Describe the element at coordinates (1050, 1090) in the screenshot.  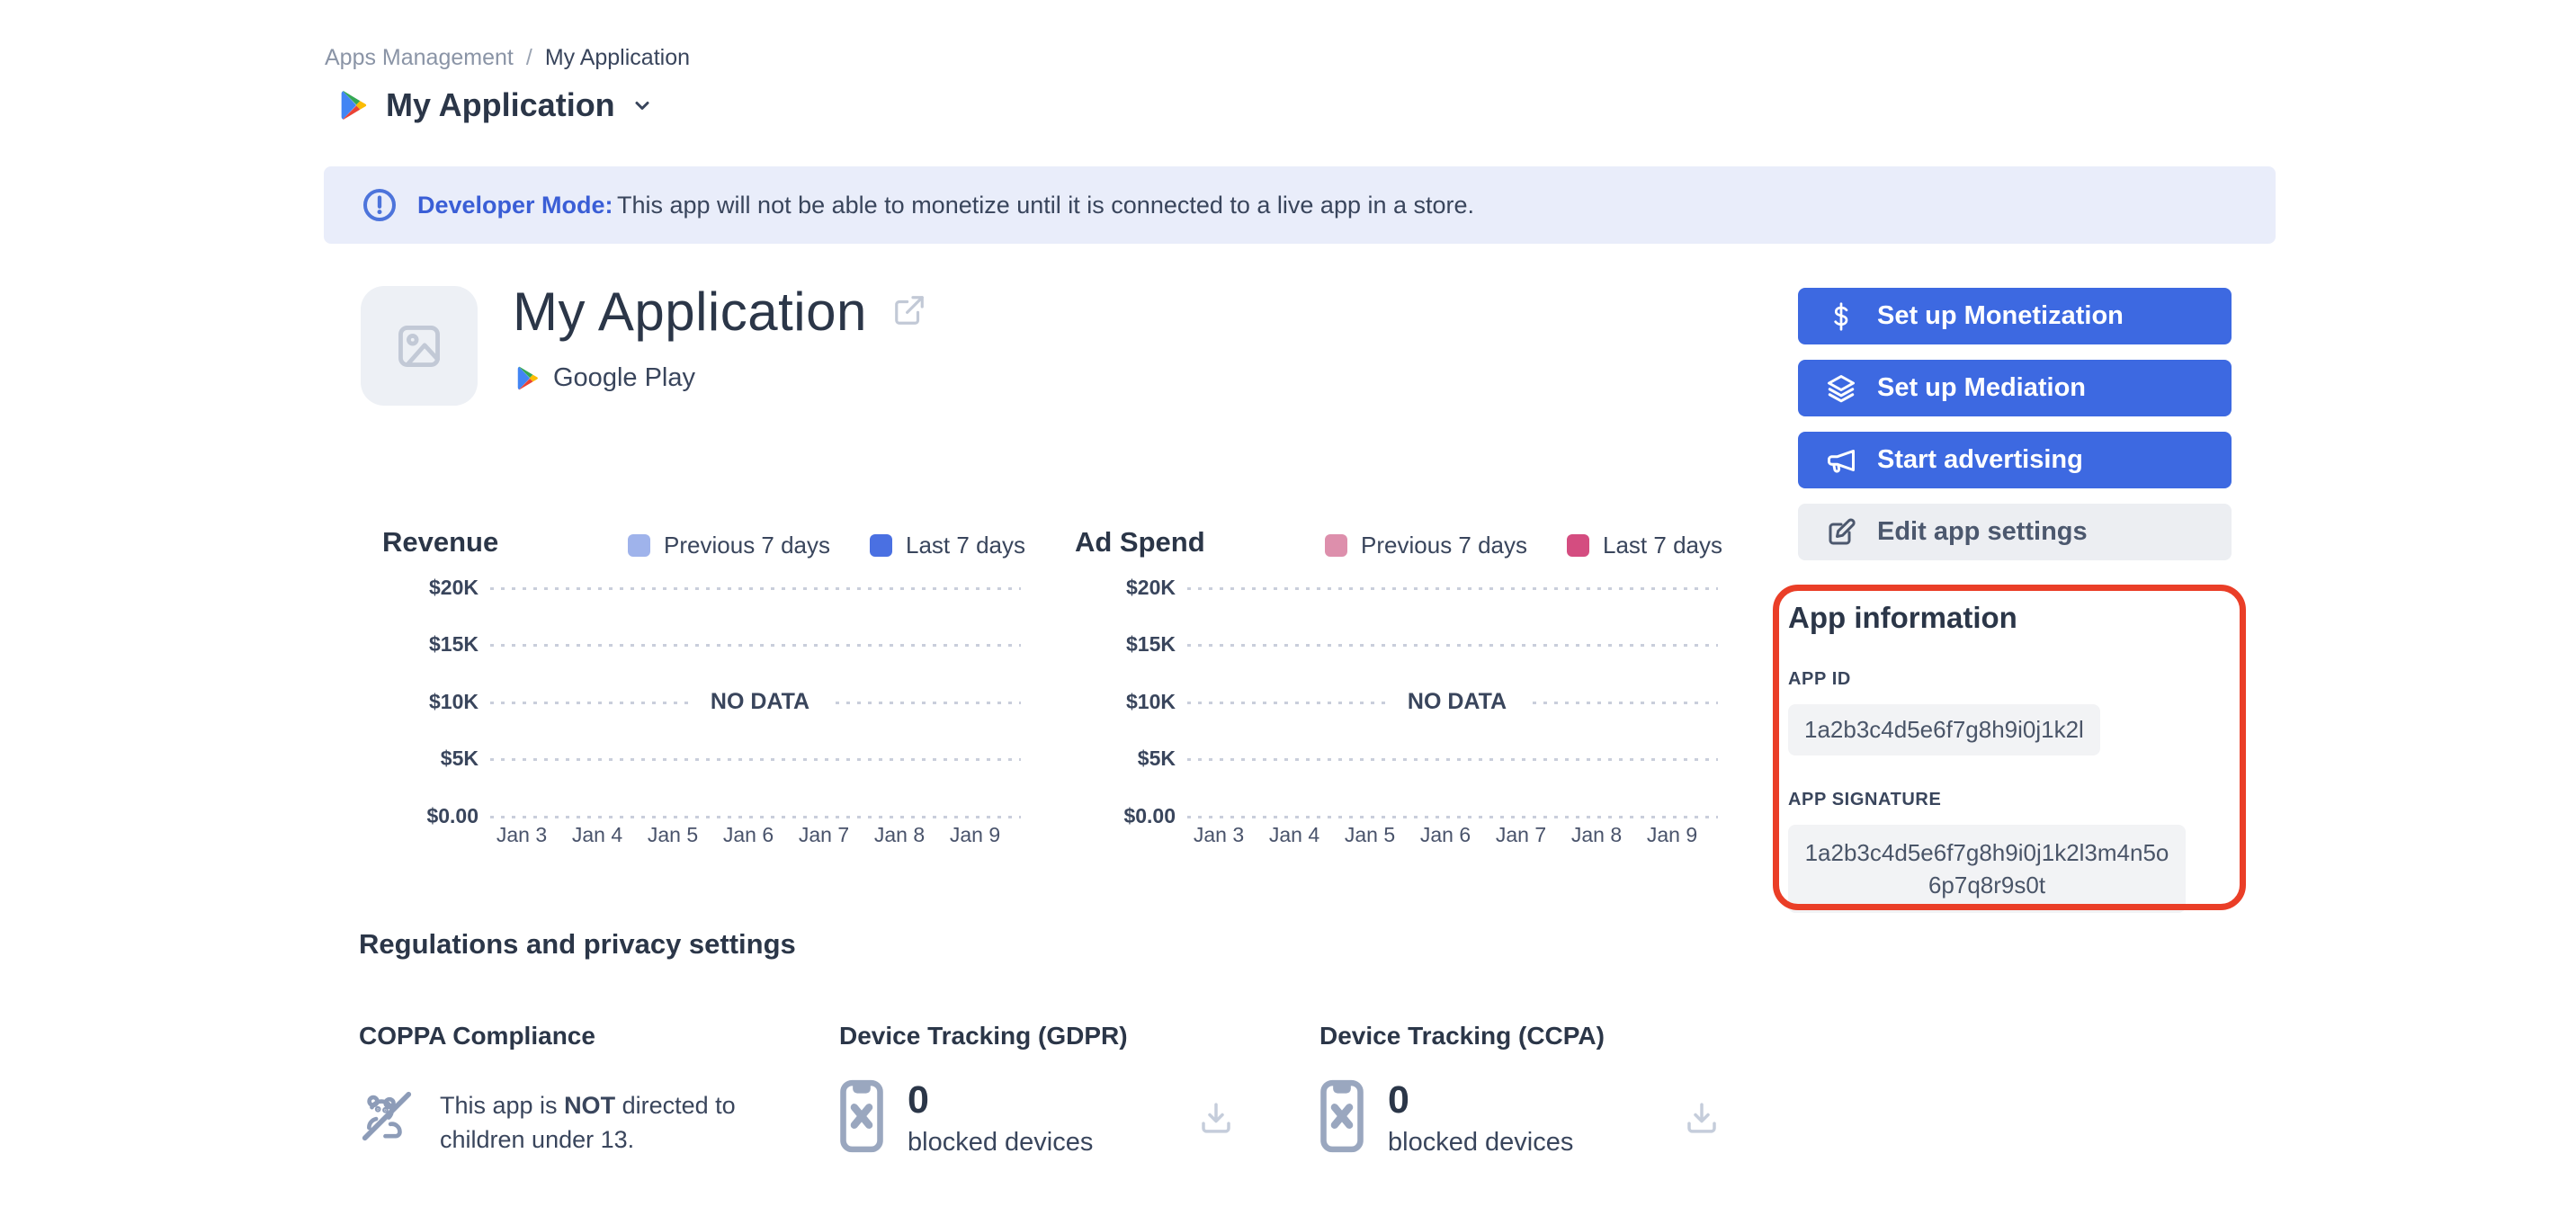
I see `gdpr-tracking-block: Device Tracking (GDPR) 0 blocked devices` at that location.